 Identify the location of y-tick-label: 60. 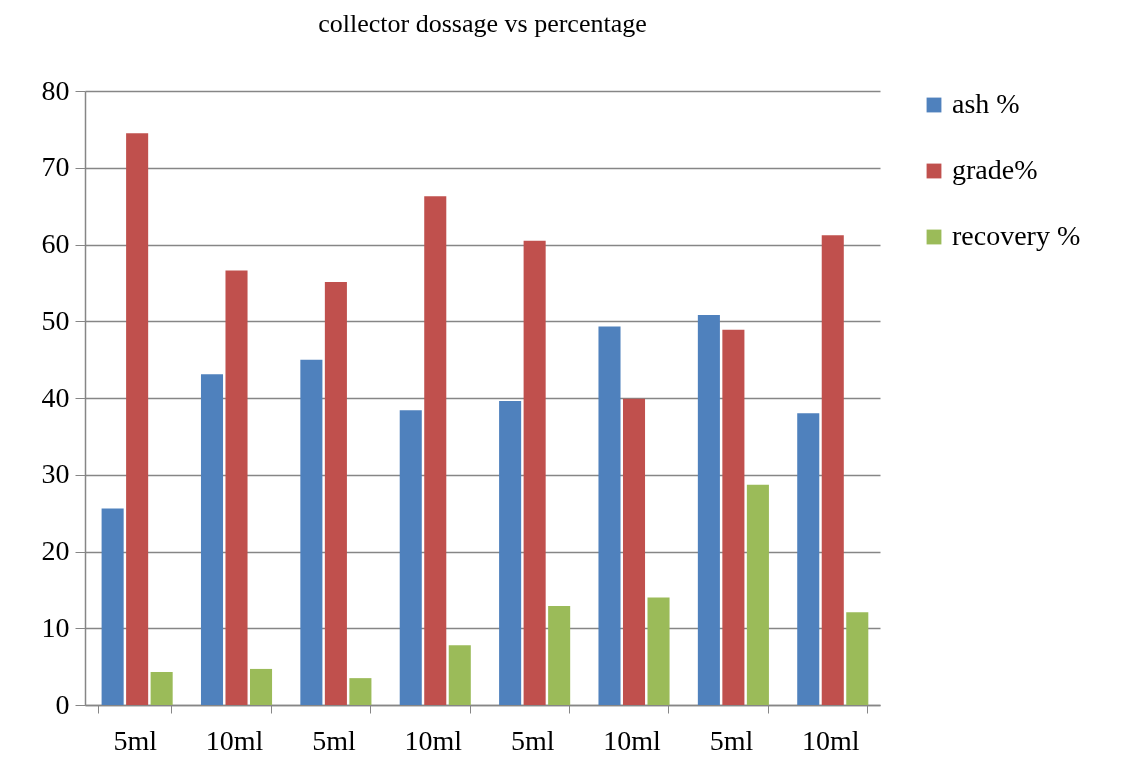
(55, 243).